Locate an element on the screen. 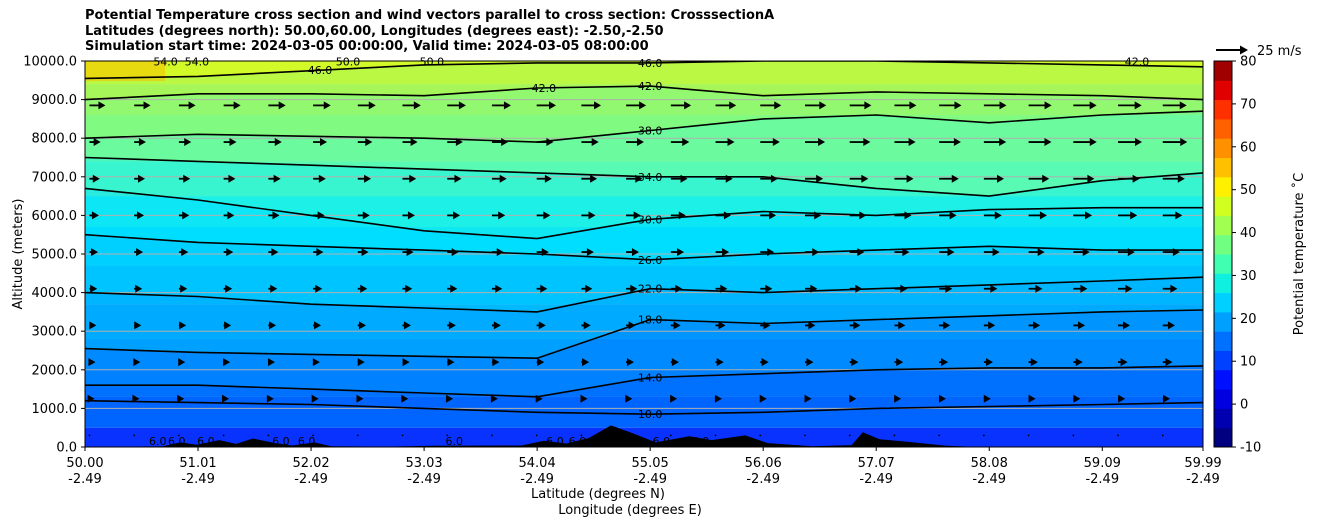 The height and width of the screenshot is (526, 1320). contour-label: 42.0 is located at coordinates (1137, 61).